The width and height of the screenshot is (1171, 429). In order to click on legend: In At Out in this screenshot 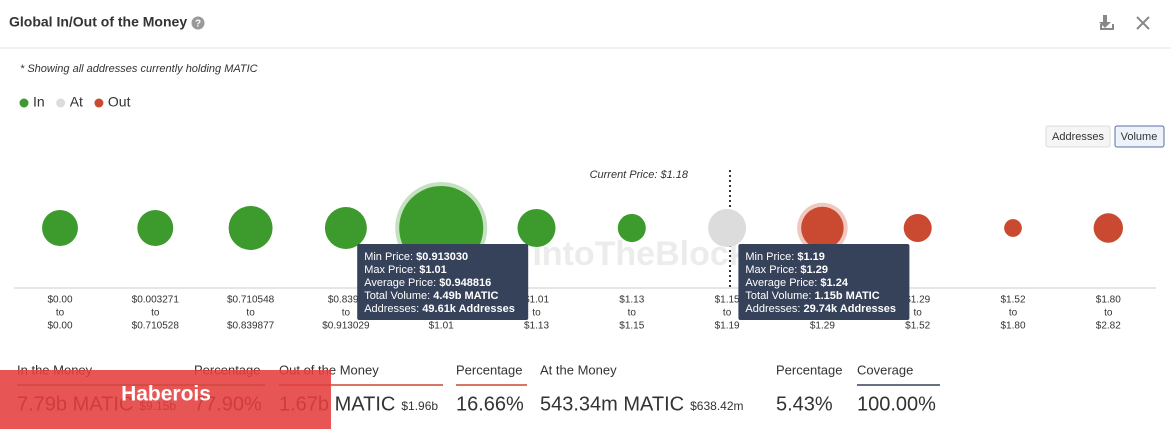, I will do `click(75, 102)`.